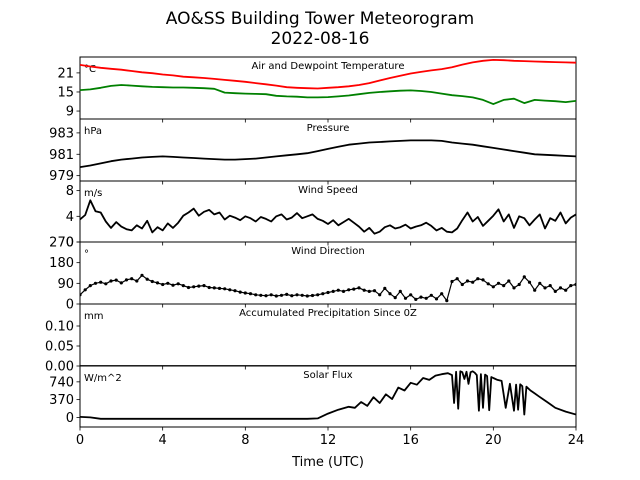  I want to click on y-tick-label: 0.00, so click(59, 367).